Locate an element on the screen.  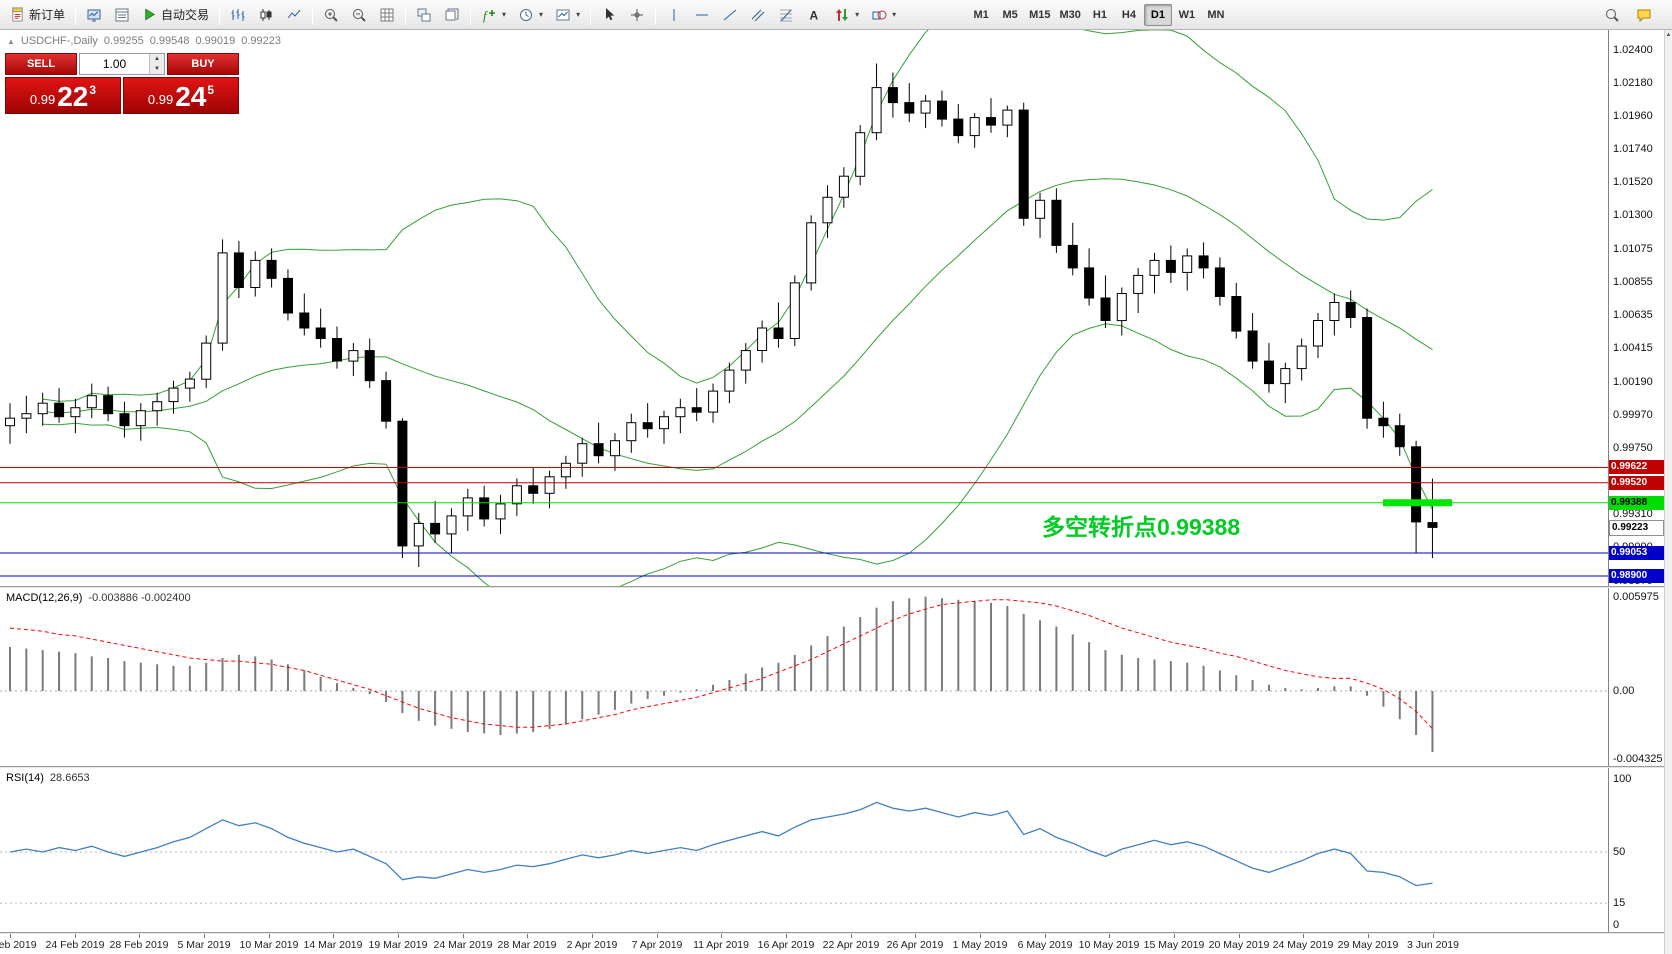
bar-low: 0.99019 is located at coordinates (215, 41).